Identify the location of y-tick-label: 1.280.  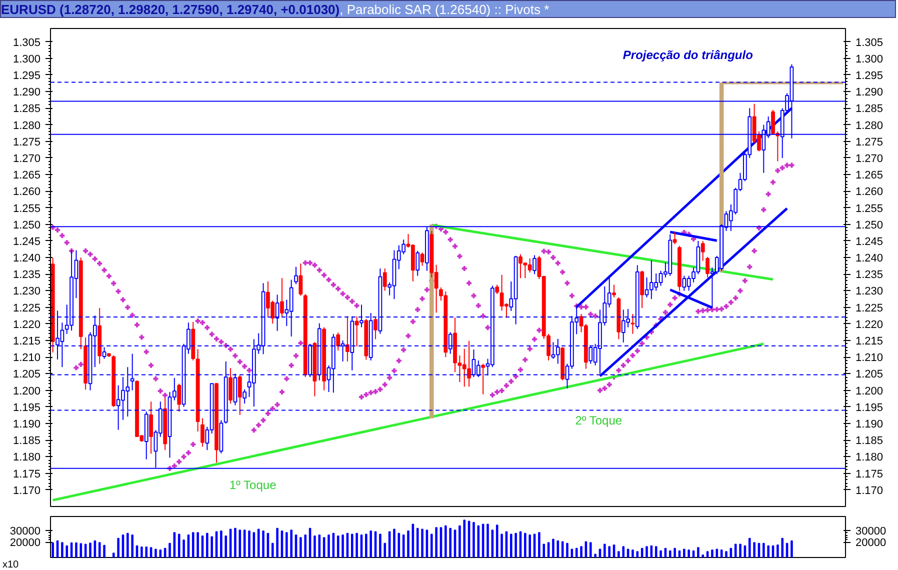
(26, 126).